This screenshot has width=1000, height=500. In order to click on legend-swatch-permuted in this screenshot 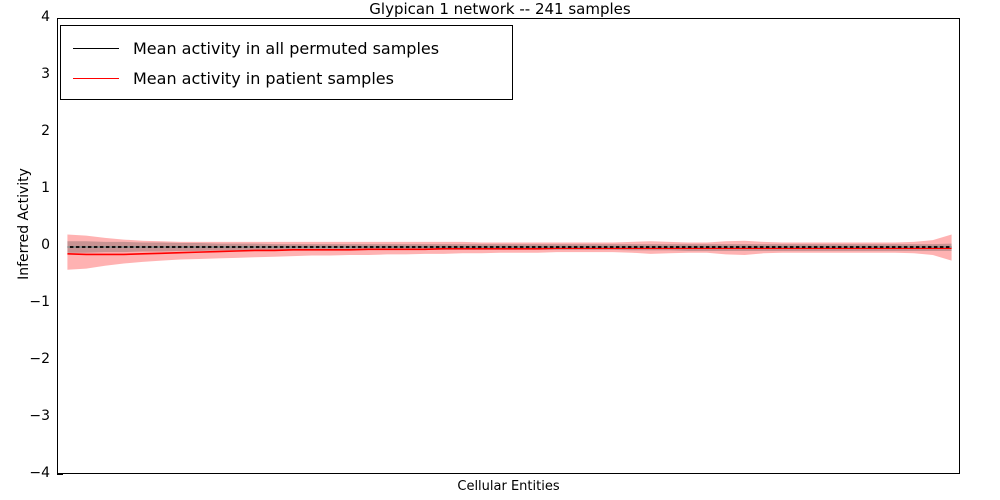, I will do `click(96, 48)`.